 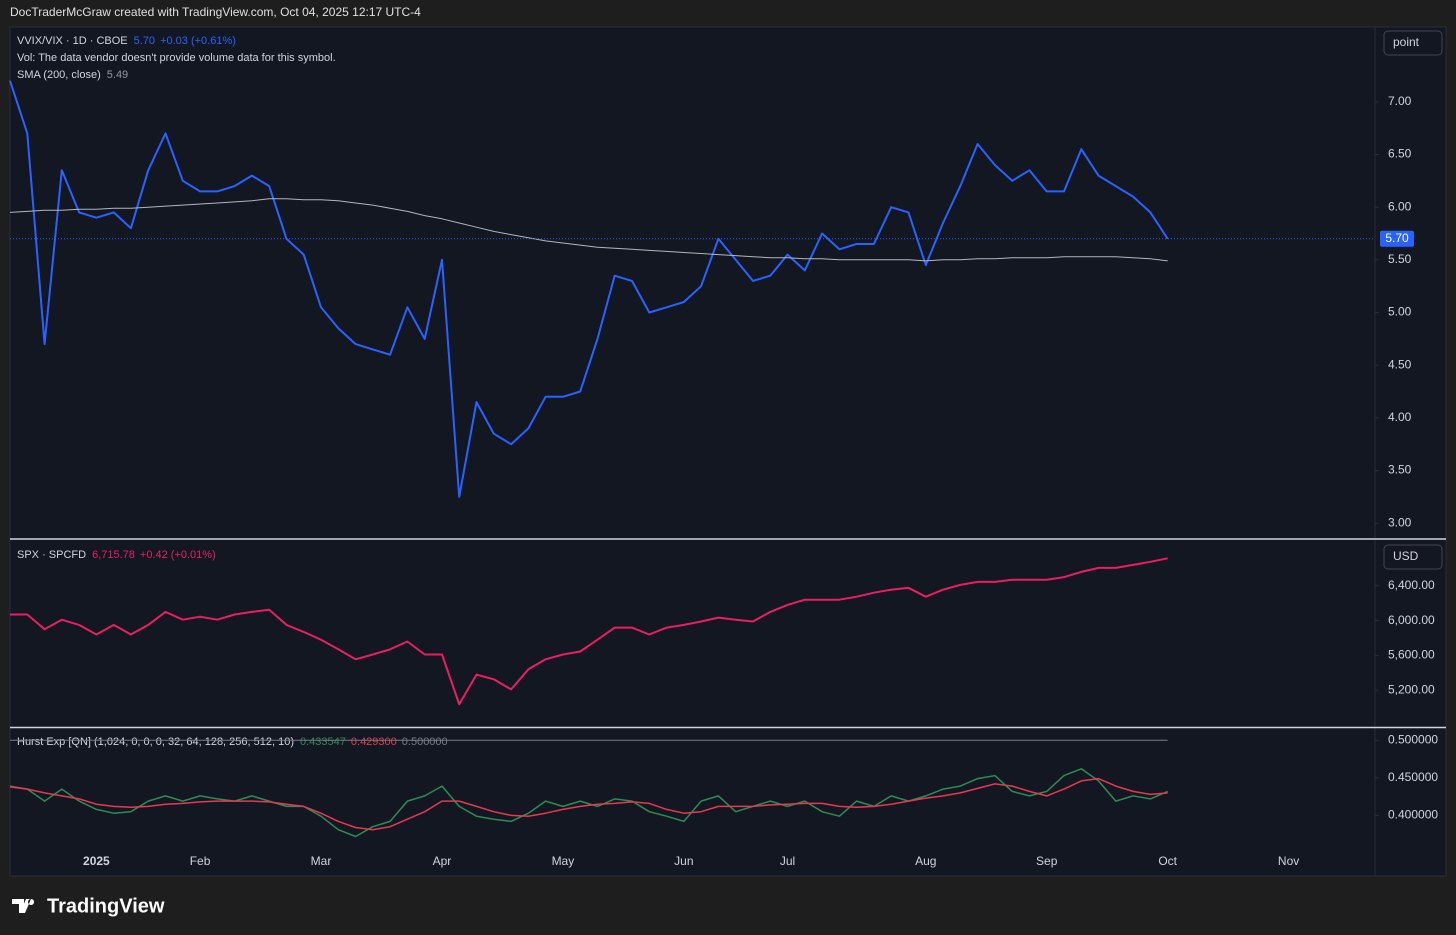 I want to click on y-tick-label: 6.00, so click(x=1400, y=206).